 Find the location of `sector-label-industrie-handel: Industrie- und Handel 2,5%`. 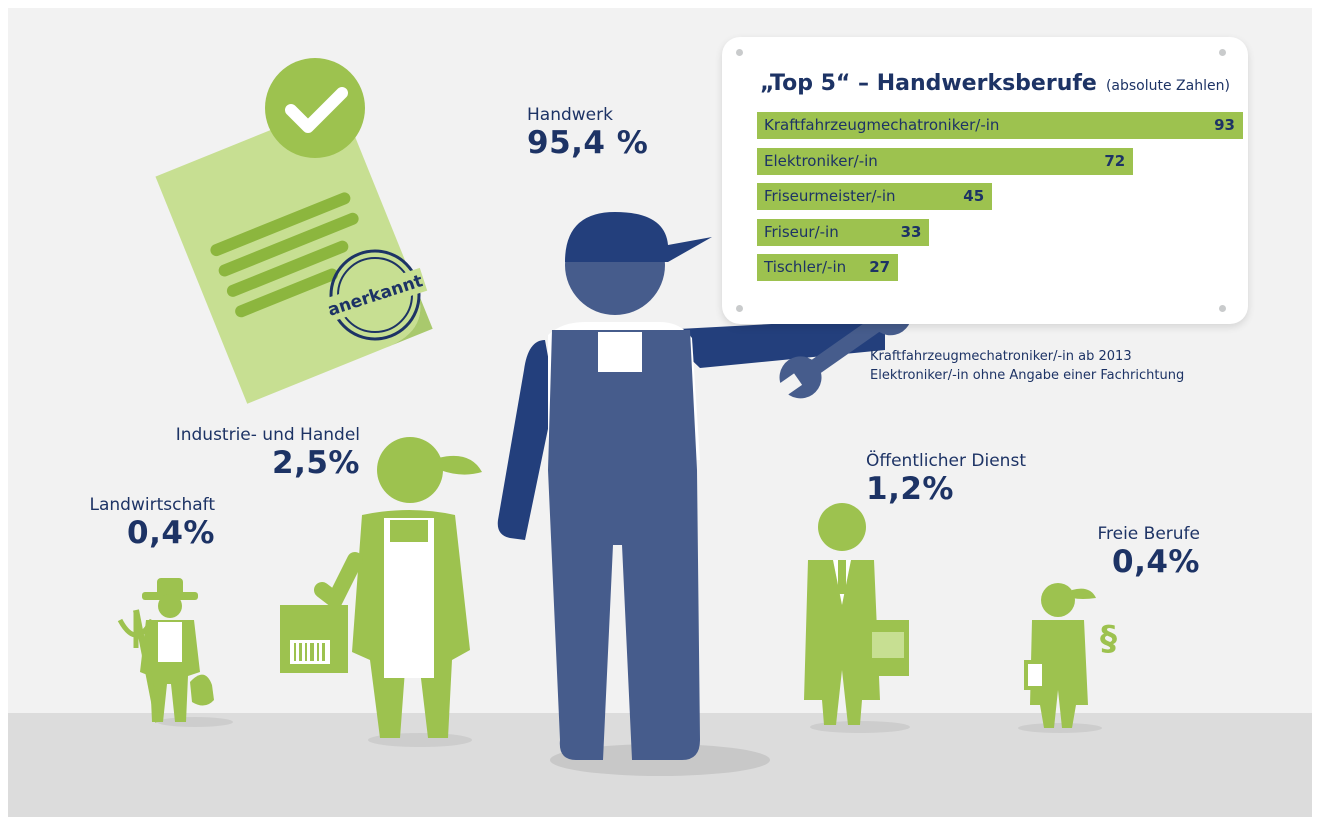

sector-label-industrie-handel: Industrie- und Handel 2,5% is located at coordinates (252, 453).